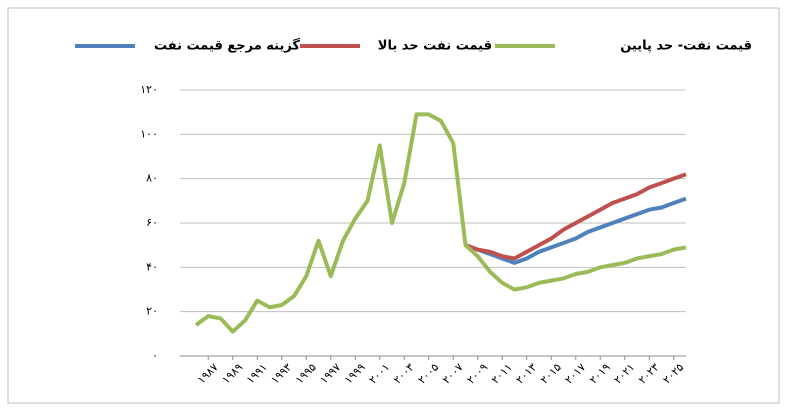 Image resolution: width=787 pixels, height=409 pixels. I want to click on y-tick-label: ۲۰, so click(152, 311).